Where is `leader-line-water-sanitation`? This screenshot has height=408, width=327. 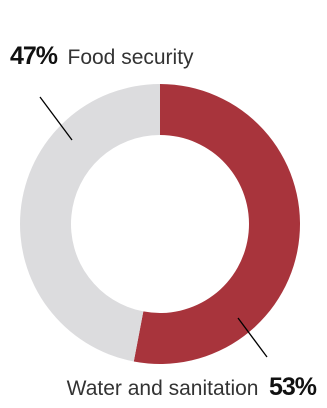
leader-line-water-sanitation is located at coordinates (252, 337).